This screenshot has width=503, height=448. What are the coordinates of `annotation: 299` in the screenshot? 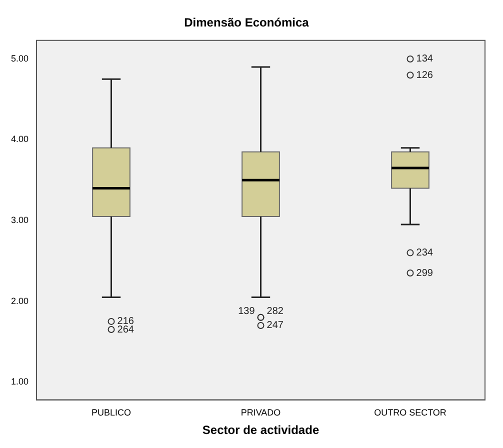 It's located at (425, 273).